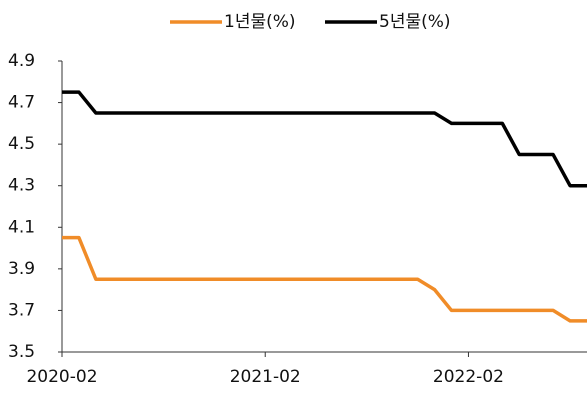 This screenshot has height=412, width=587. I want to click on x-tick-label: 2020-02, so click(61, 377).